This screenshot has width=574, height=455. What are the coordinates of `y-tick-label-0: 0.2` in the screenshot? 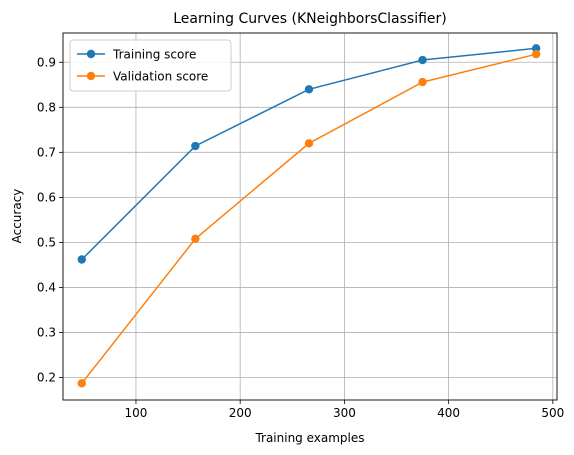 It's located at (46, 377).